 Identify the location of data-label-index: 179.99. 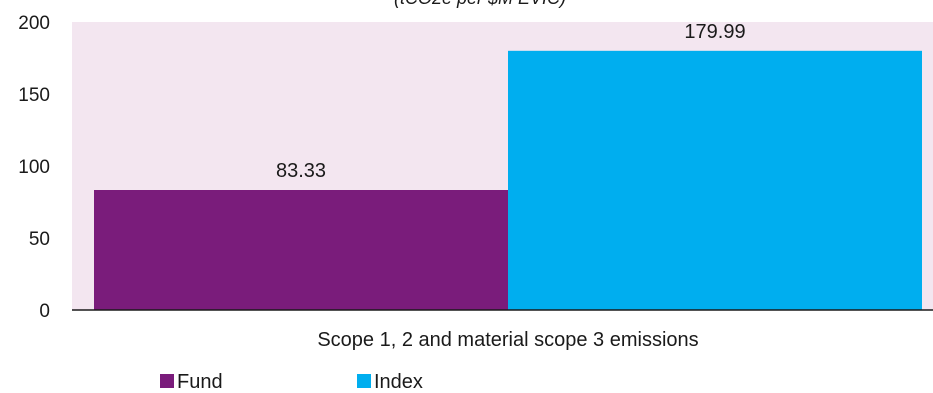
(714, 32).